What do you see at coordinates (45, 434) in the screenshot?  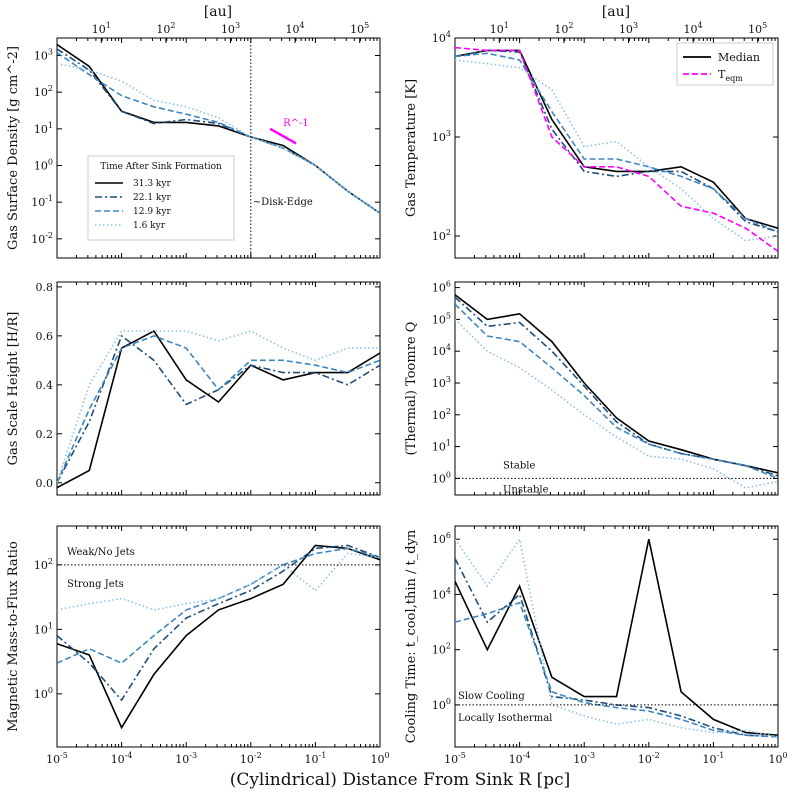 I see `y-tick-label: 0.2` at bounding box center [45, 434].